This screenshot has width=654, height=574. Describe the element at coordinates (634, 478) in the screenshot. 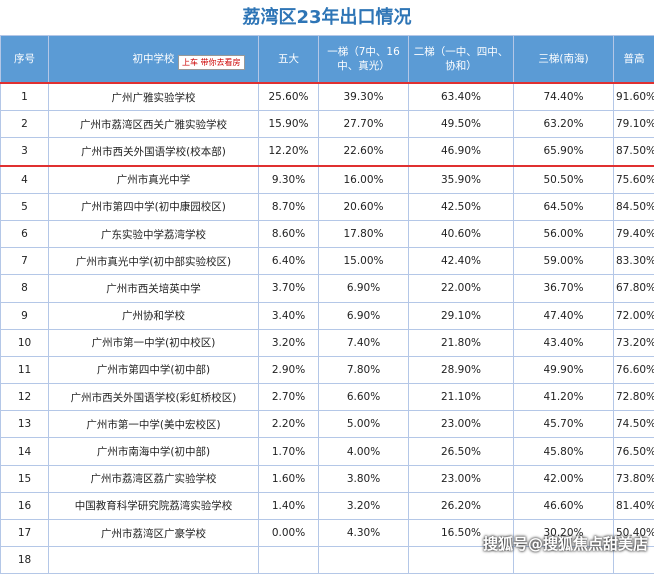

I see `table-cell: 73.80%` at that location.